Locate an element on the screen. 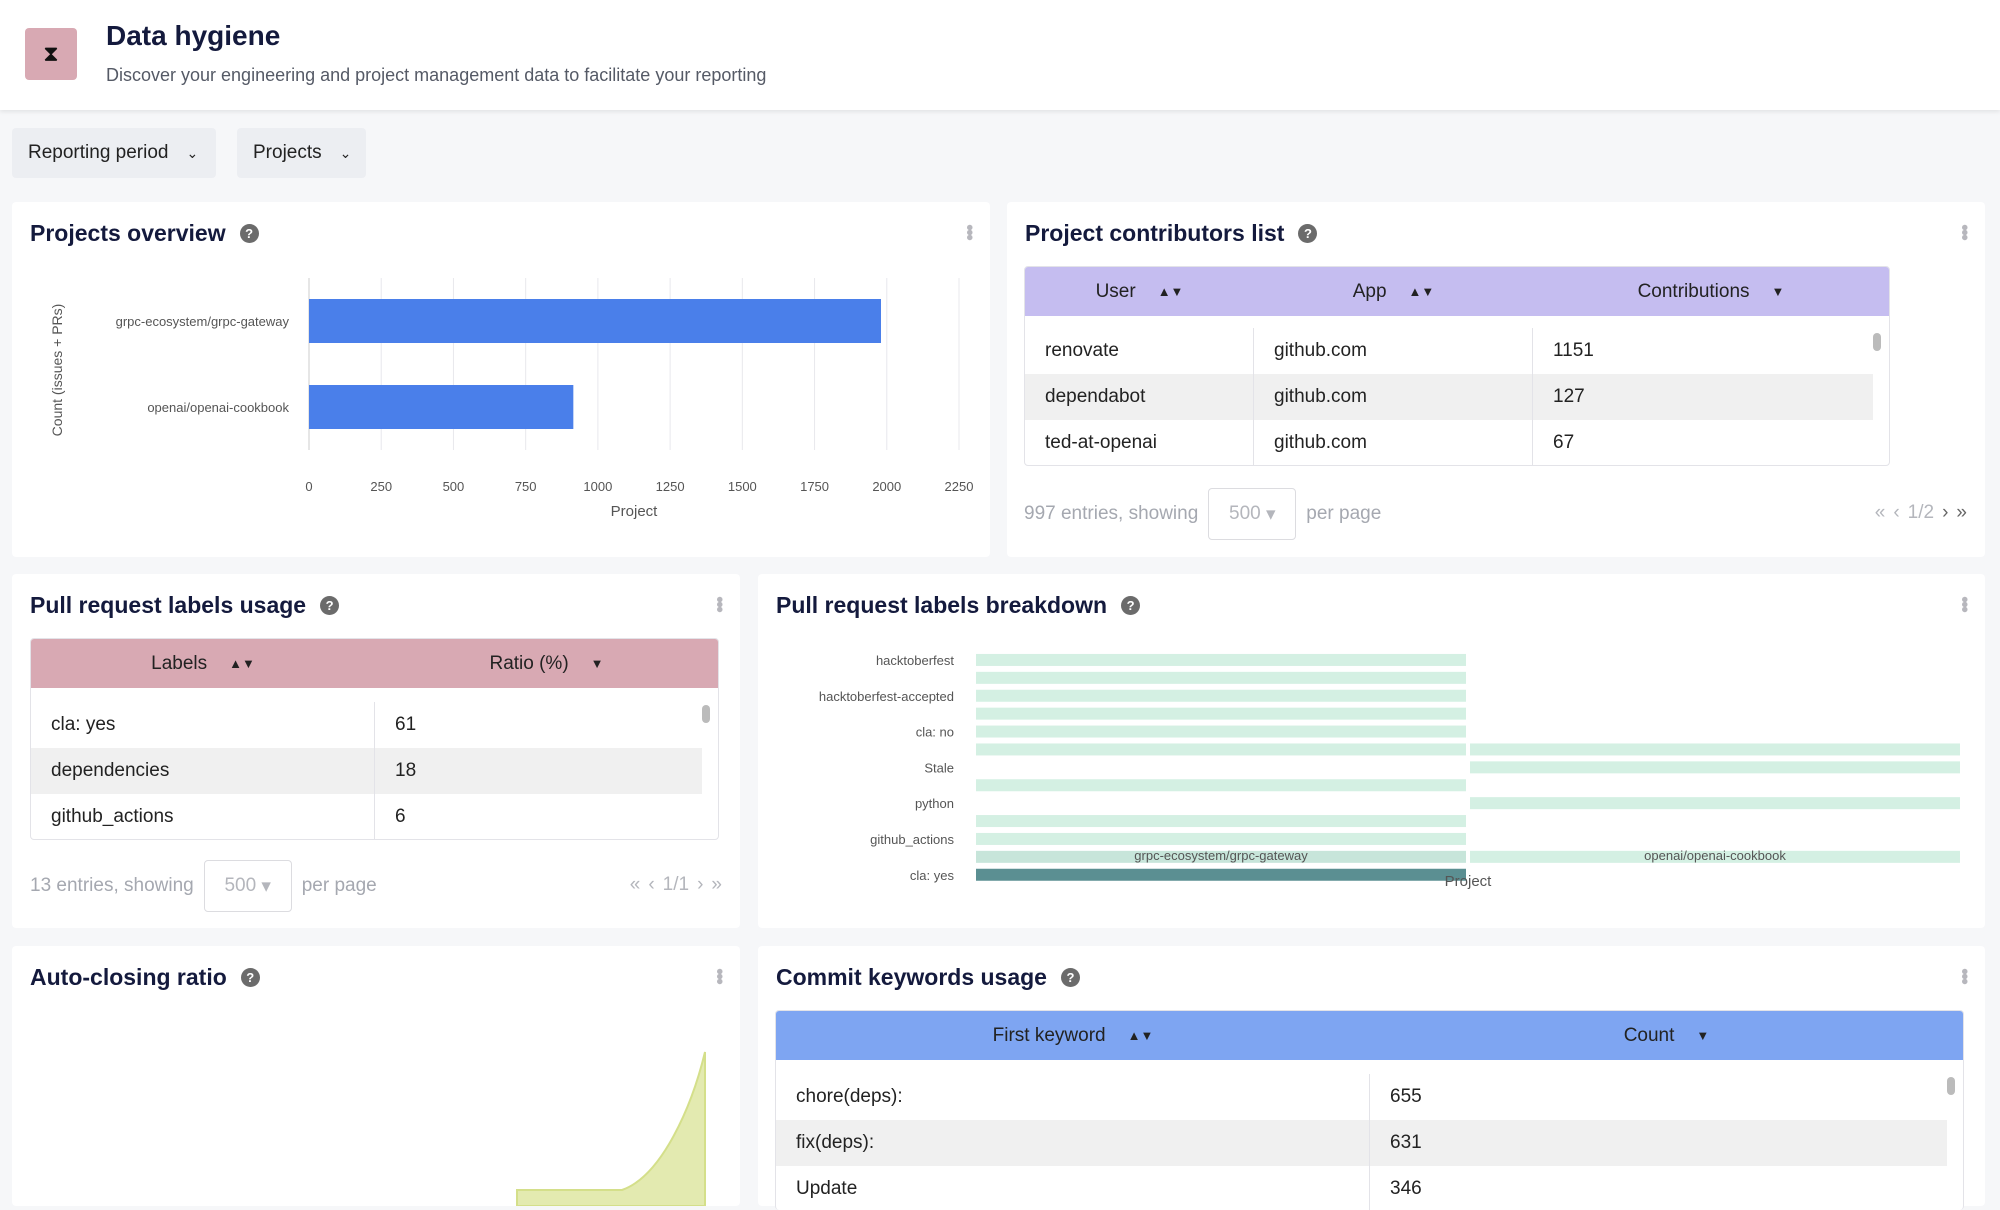 This screenshot has height=1210, width=2000. column-user: User ▲▼ is located at coordinates (1139, 291).